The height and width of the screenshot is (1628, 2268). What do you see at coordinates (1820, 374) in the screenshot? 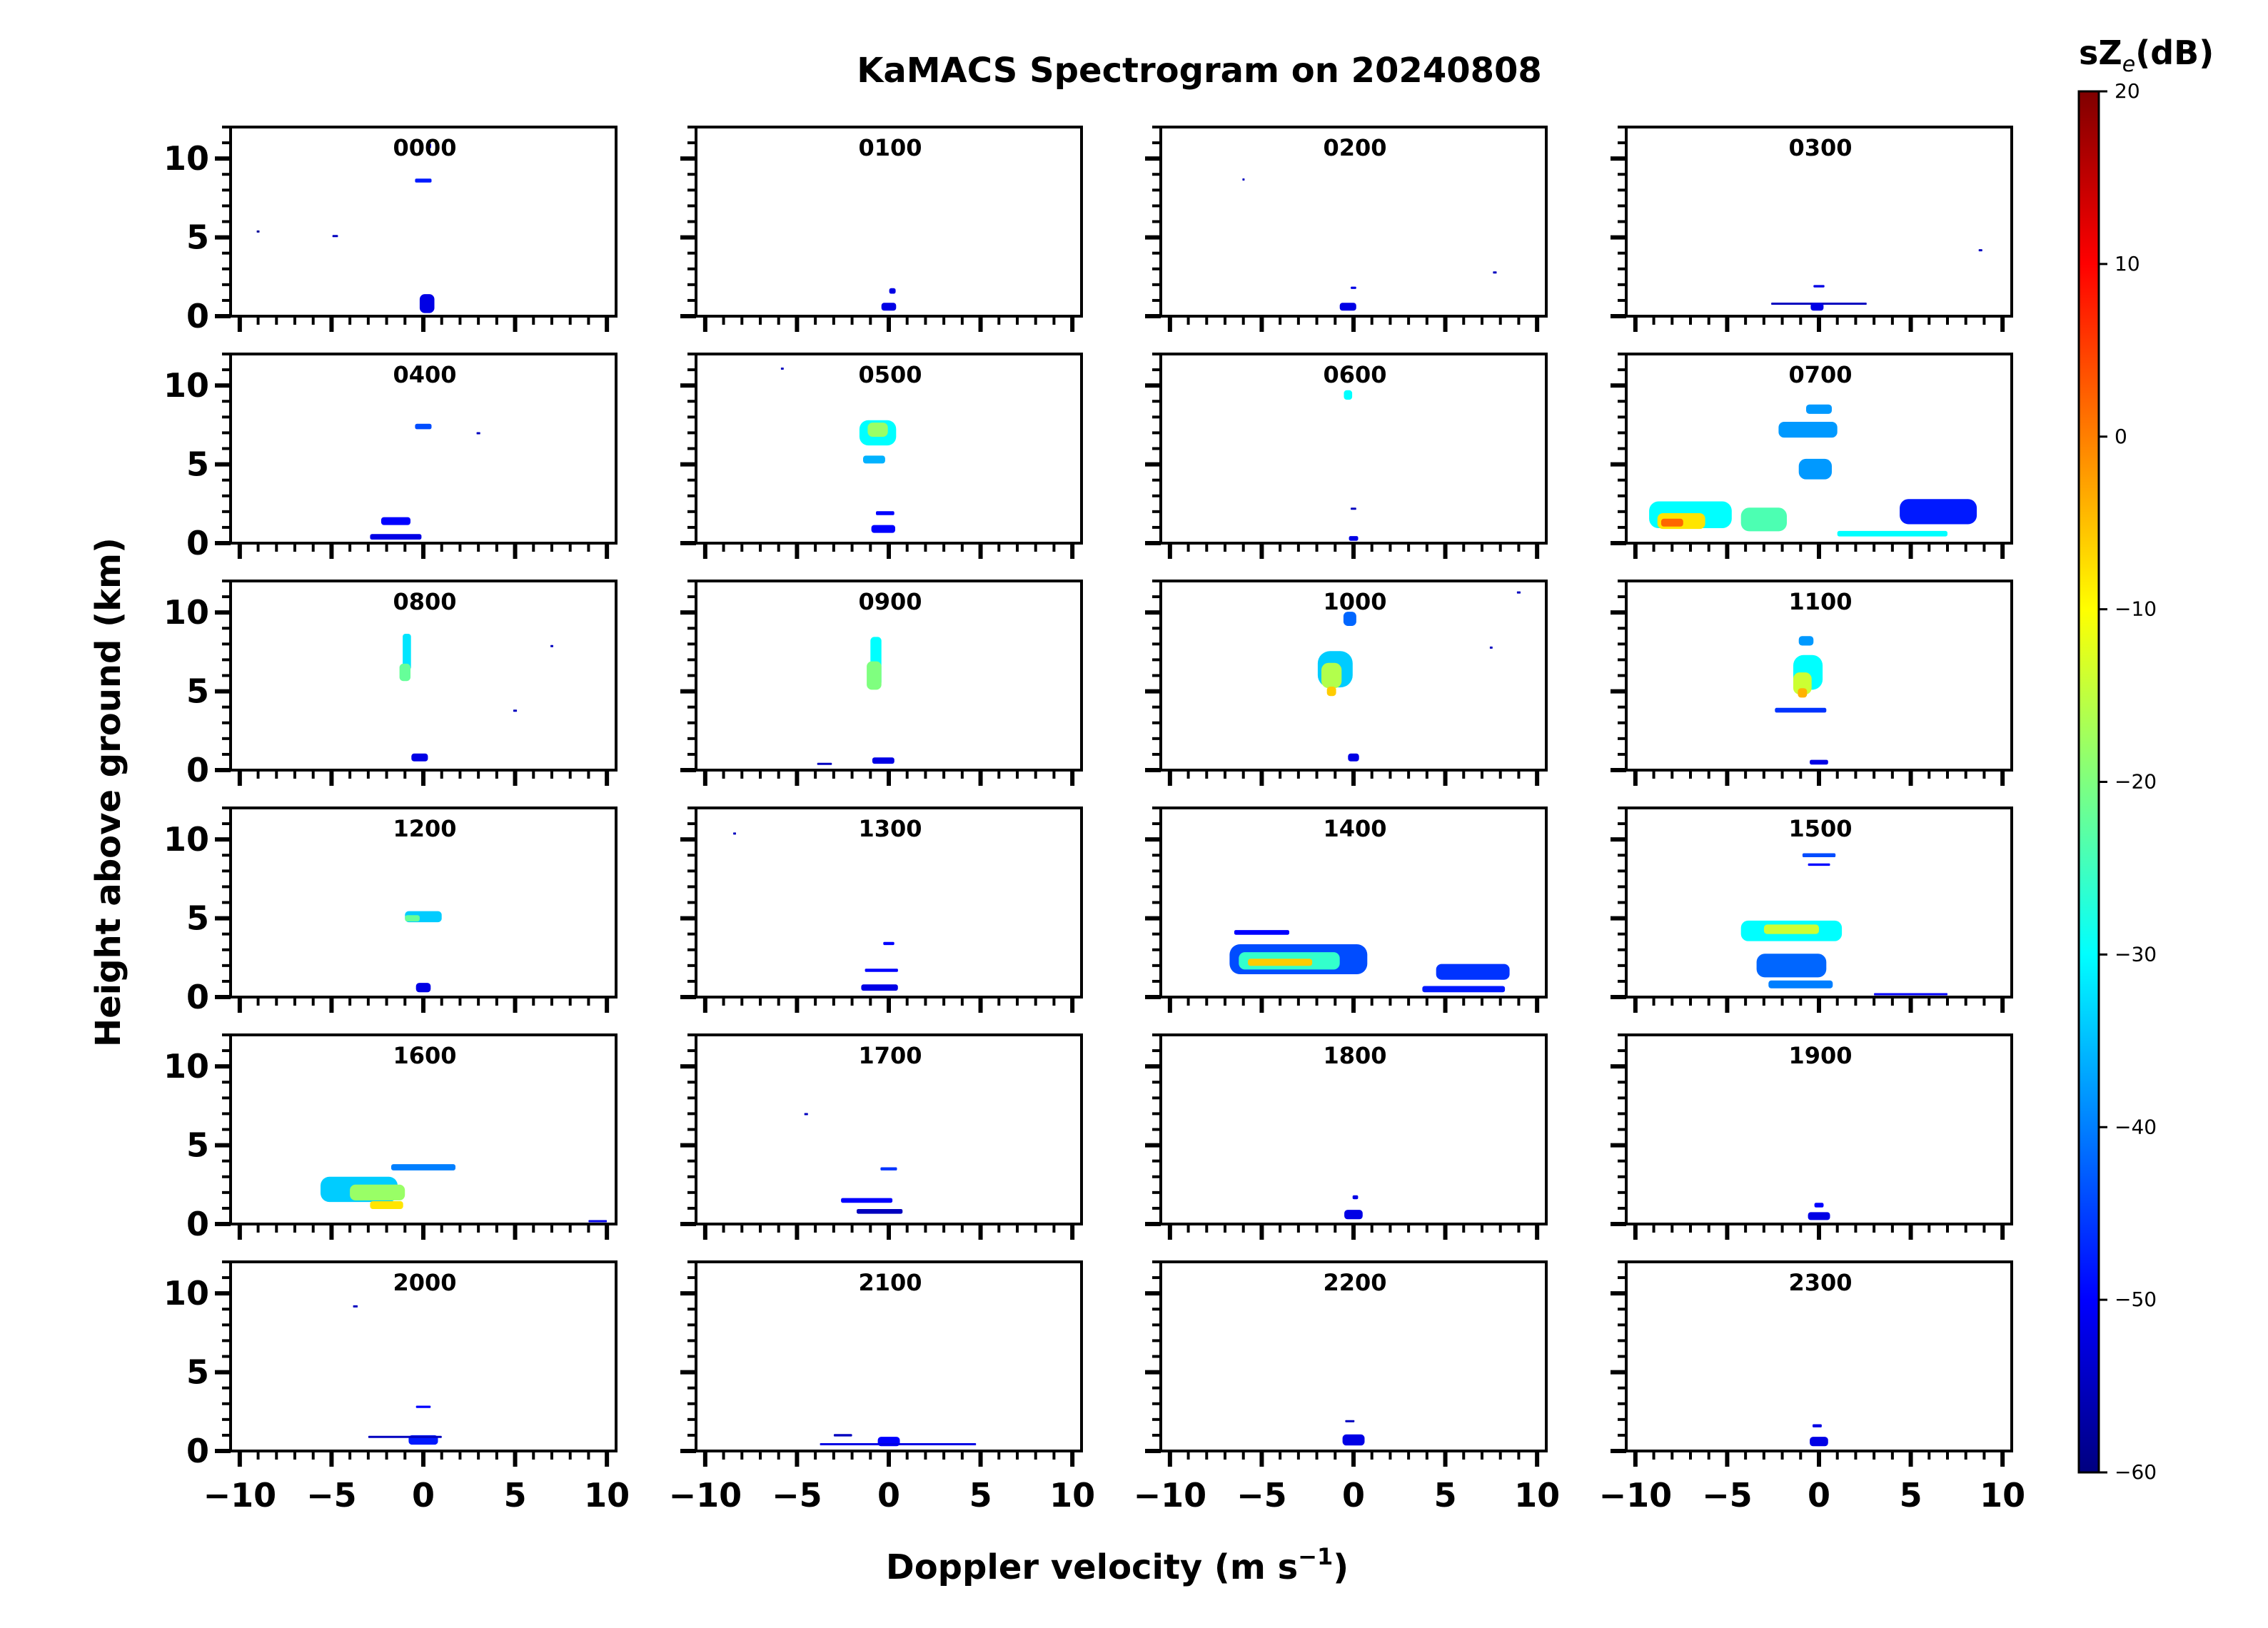
I see `panel-time-label: 0700` at bounding box center [1820, 374].